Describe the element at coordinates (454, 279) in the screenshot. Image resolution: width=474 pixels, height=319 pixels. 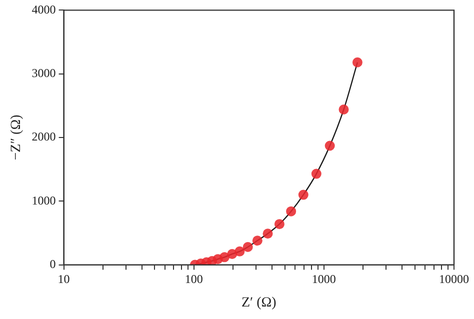
I see `x-tick-label: 10000` at that location.